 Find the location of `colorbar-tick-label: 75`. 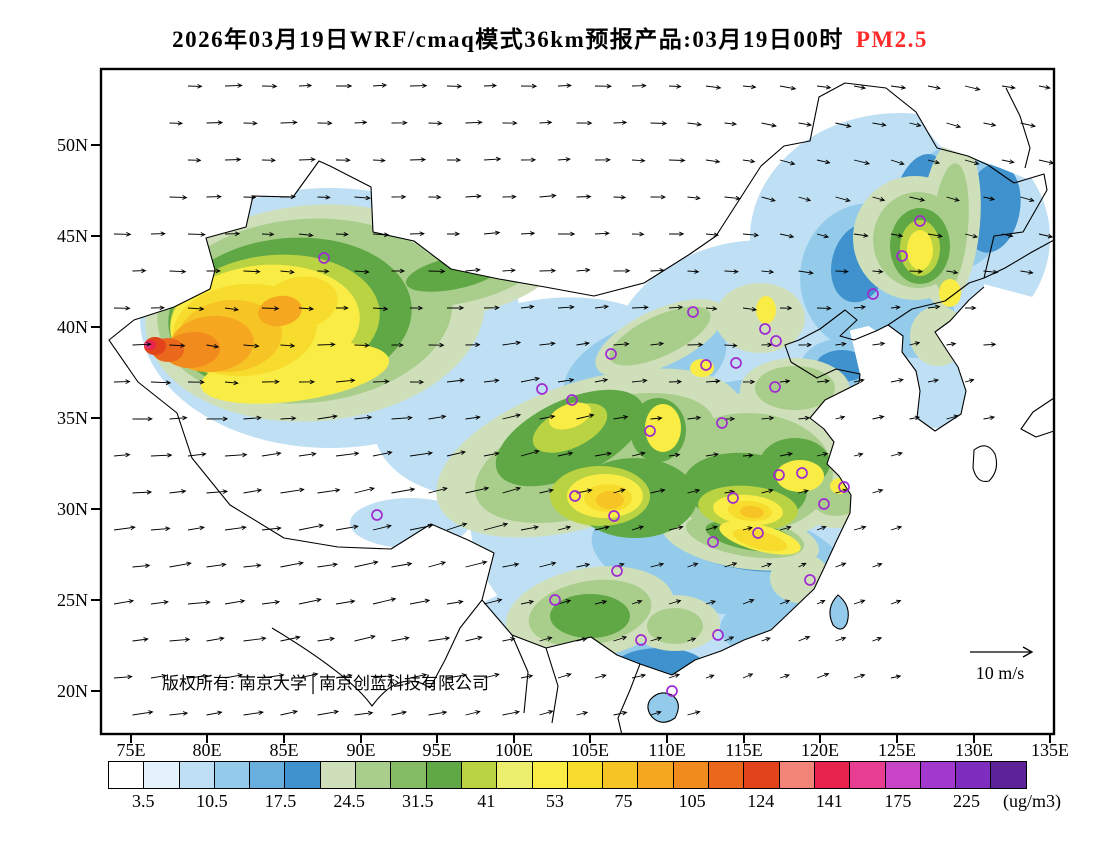

colorbar-tick-label: 75 is located at coordinates (623, 801).